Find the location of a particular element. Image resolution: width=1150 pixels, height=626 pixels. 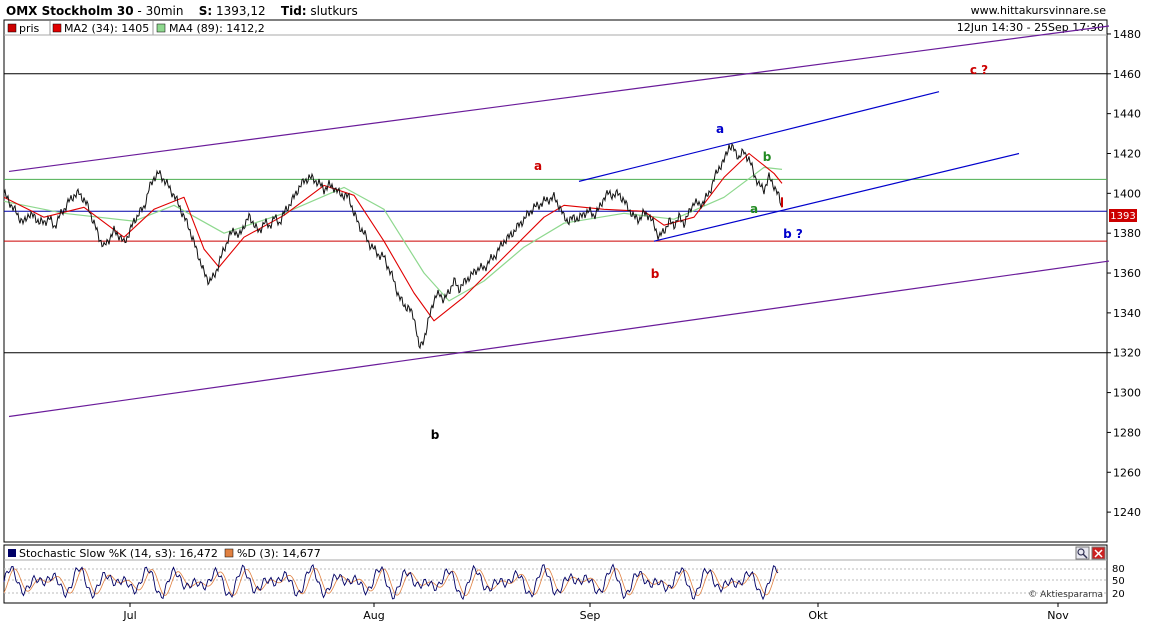

current-price-tag is located at coordinates (1123, 215).